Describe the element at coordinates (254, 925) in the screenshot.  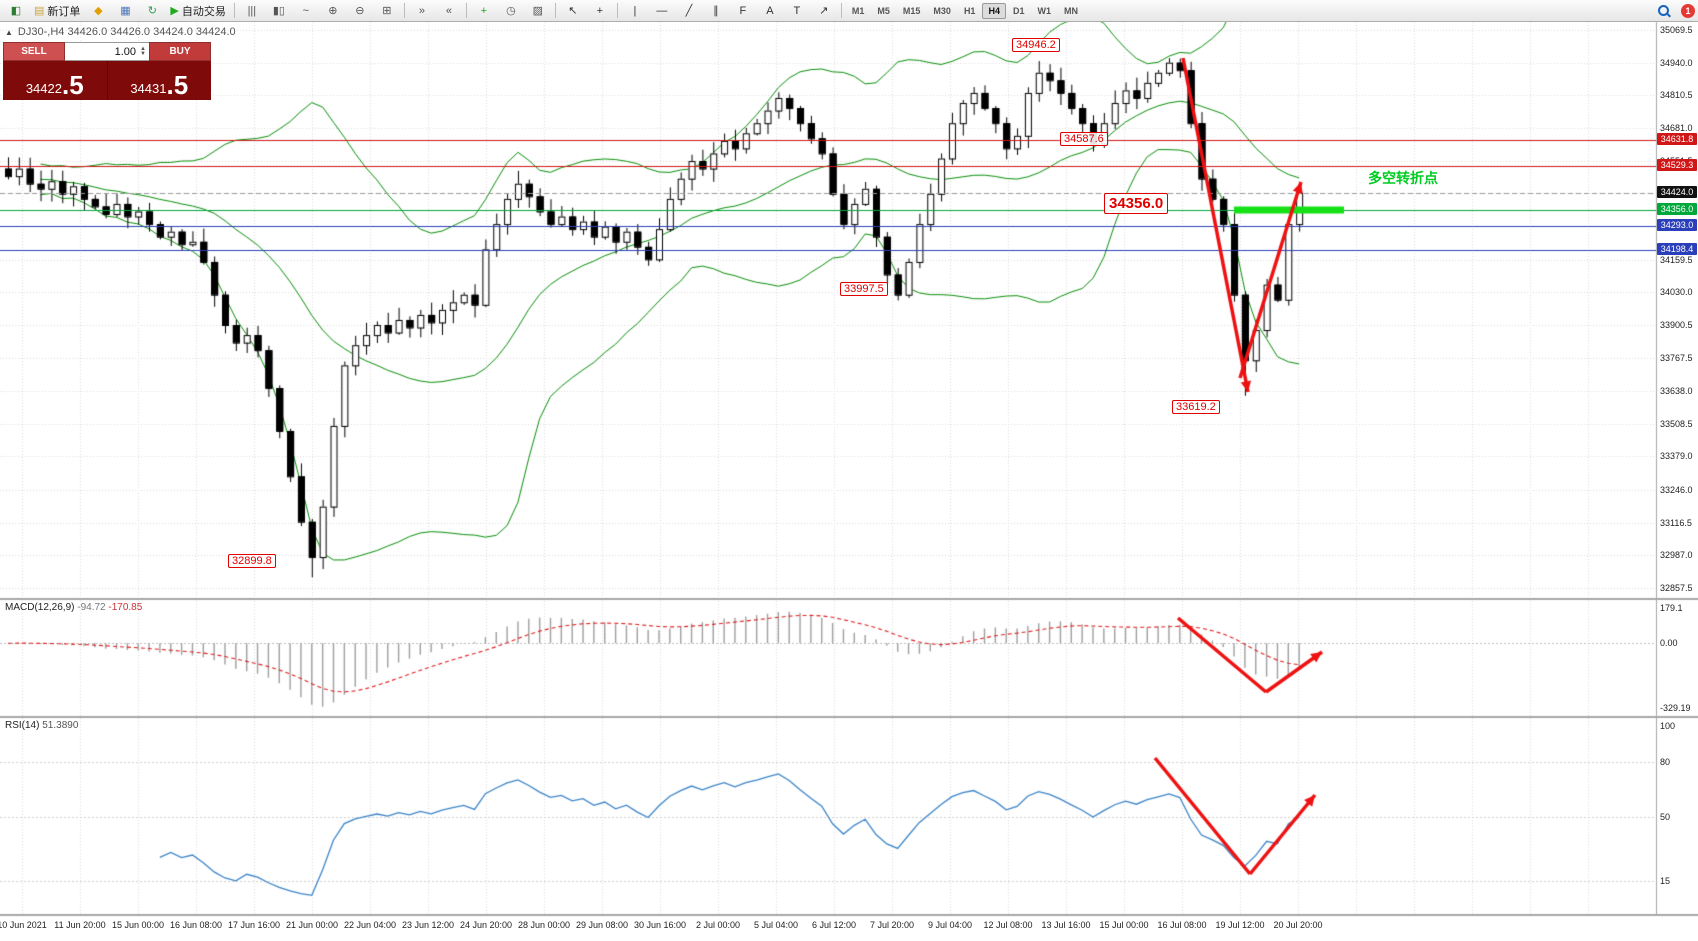
I see `time-axis-label: 17 Jun 16:00` at that location.